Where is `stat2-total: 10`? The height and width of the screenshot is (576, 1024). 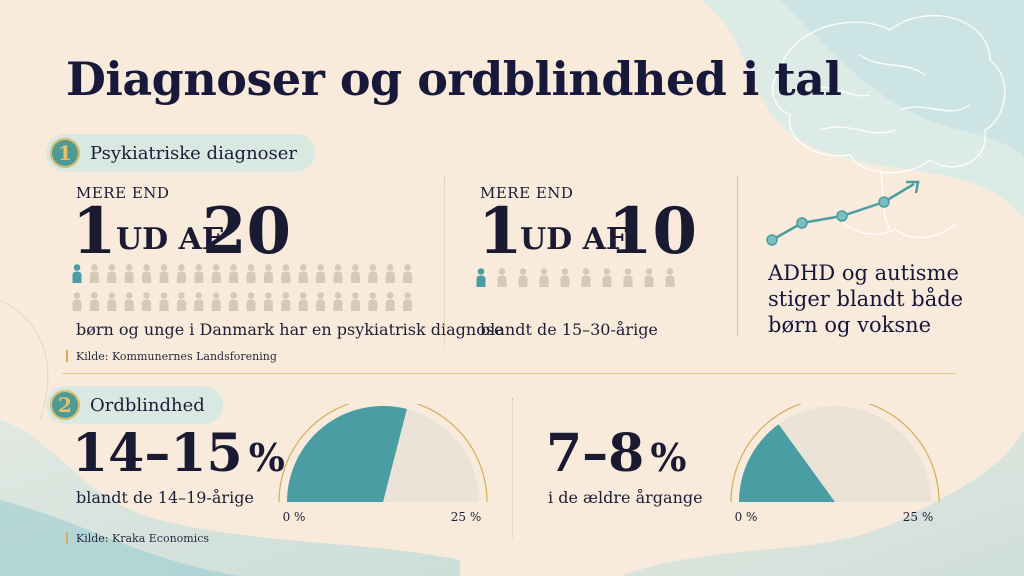 stat2-total: 10 is located at coordinates (653, 231).